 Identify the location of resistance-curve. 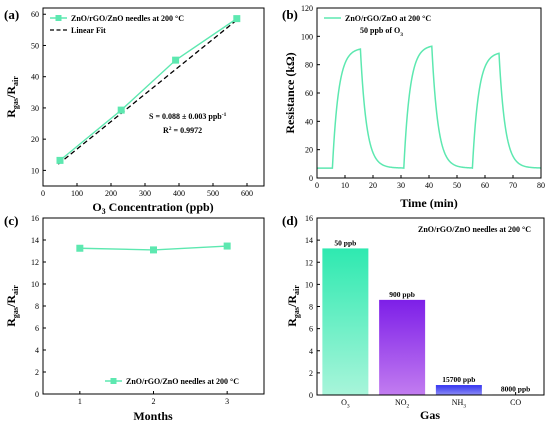
(429, 107).